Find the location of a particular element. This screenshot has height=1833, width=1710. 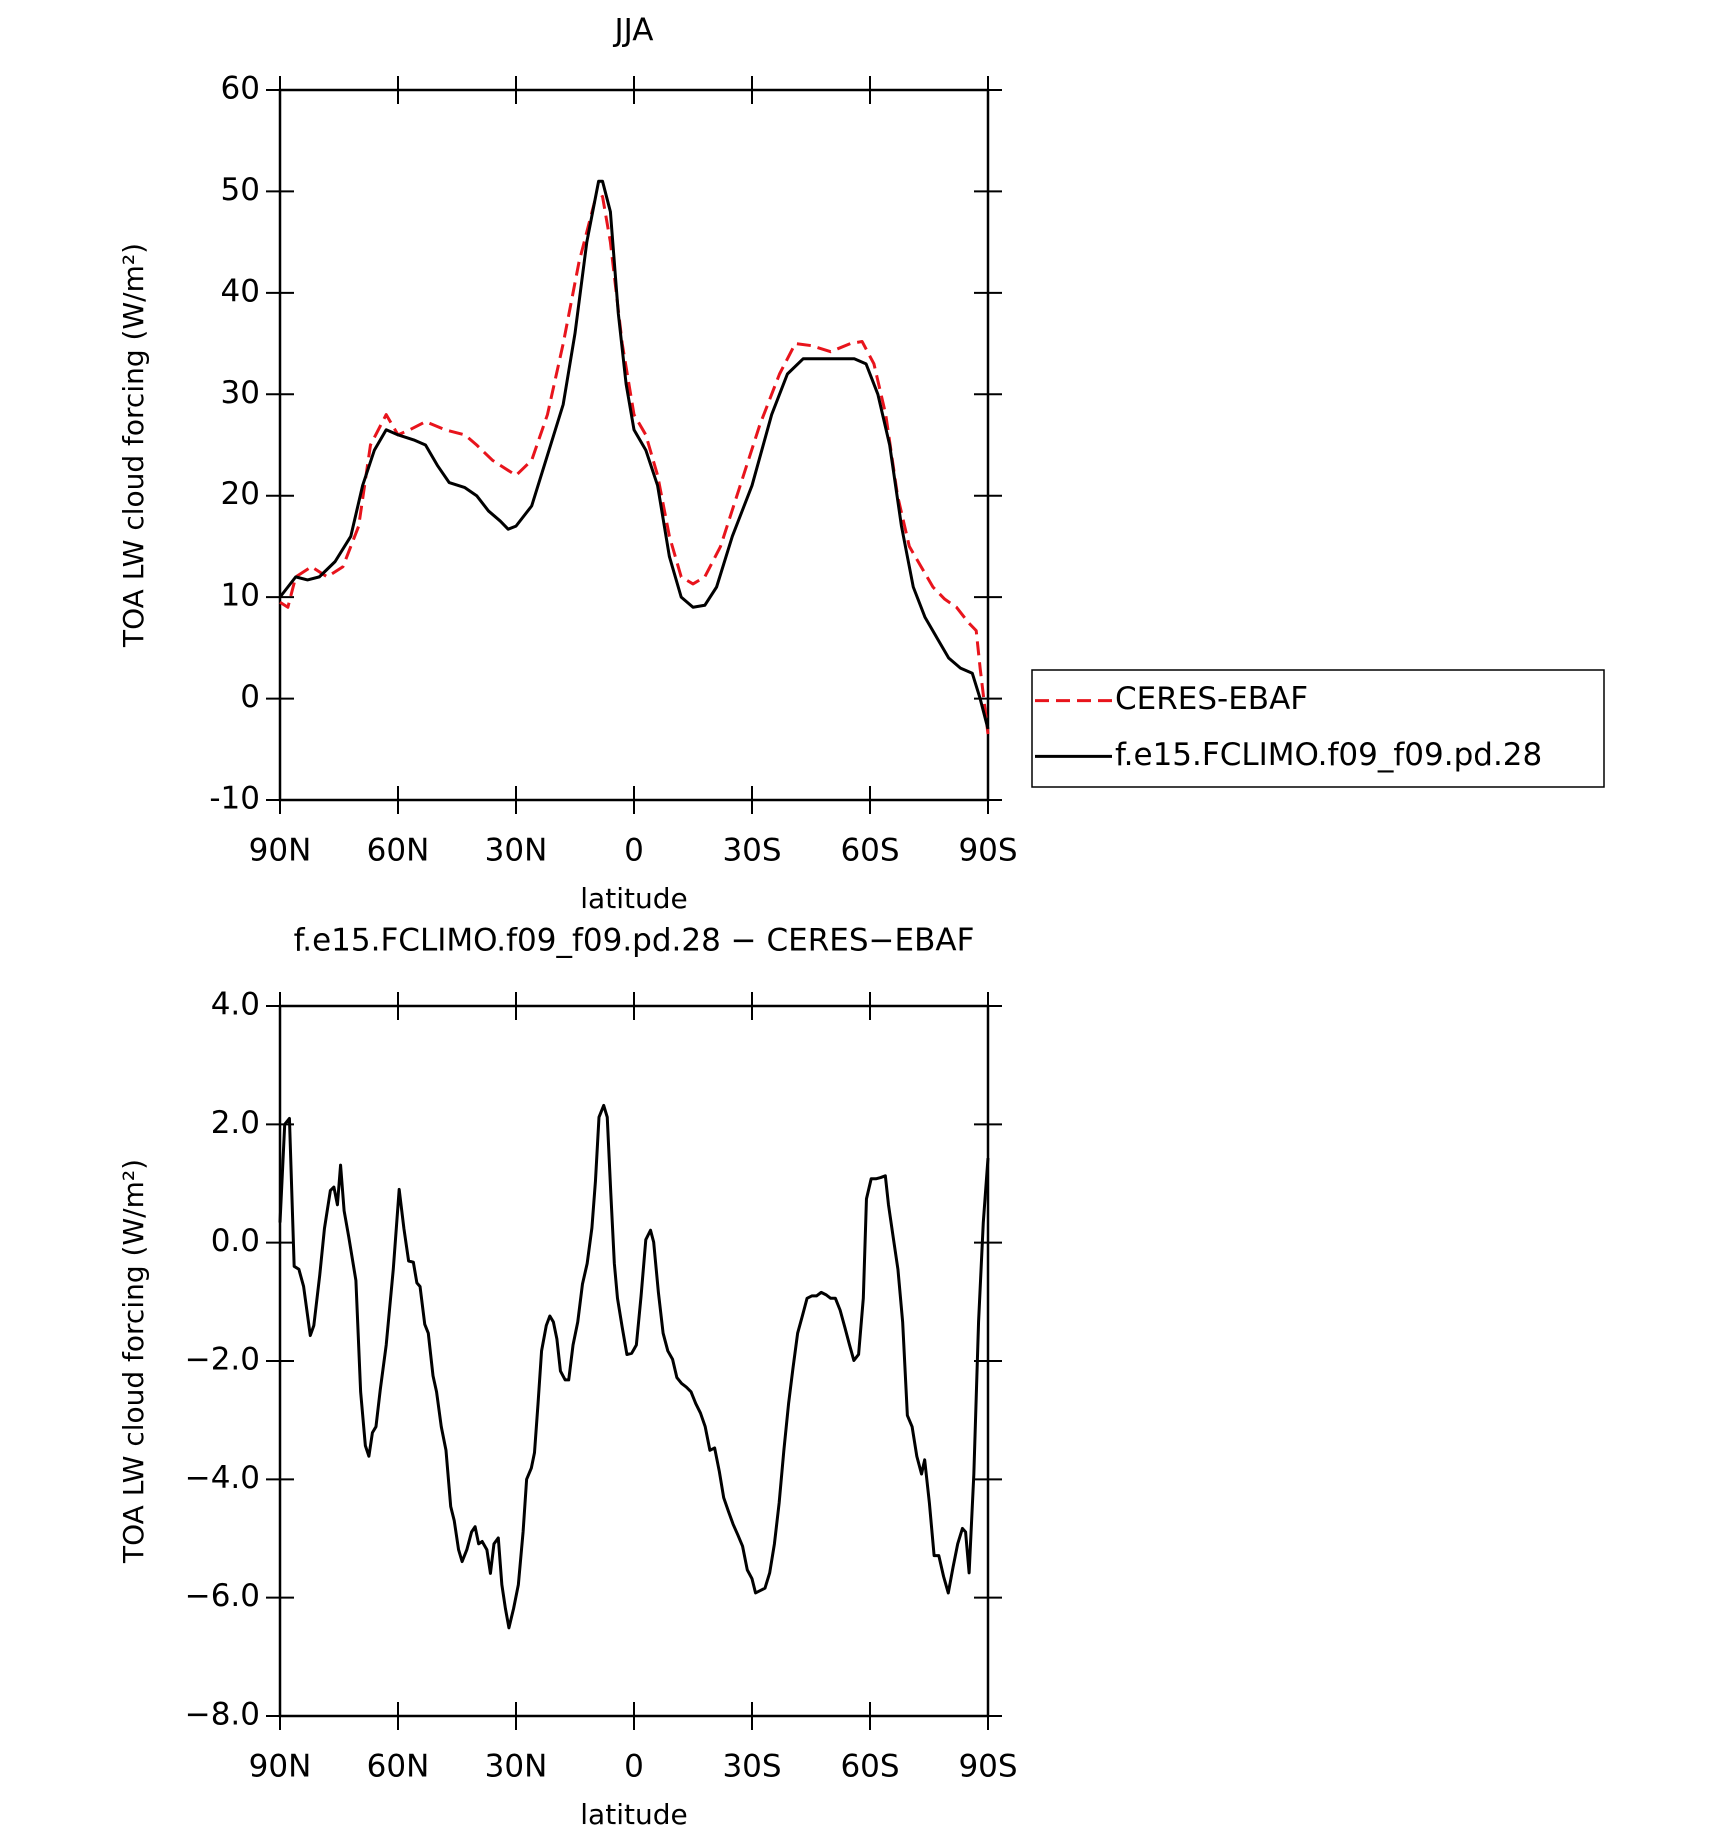

y-tick-label: −4.0 is located at coordinates (222, 1478).